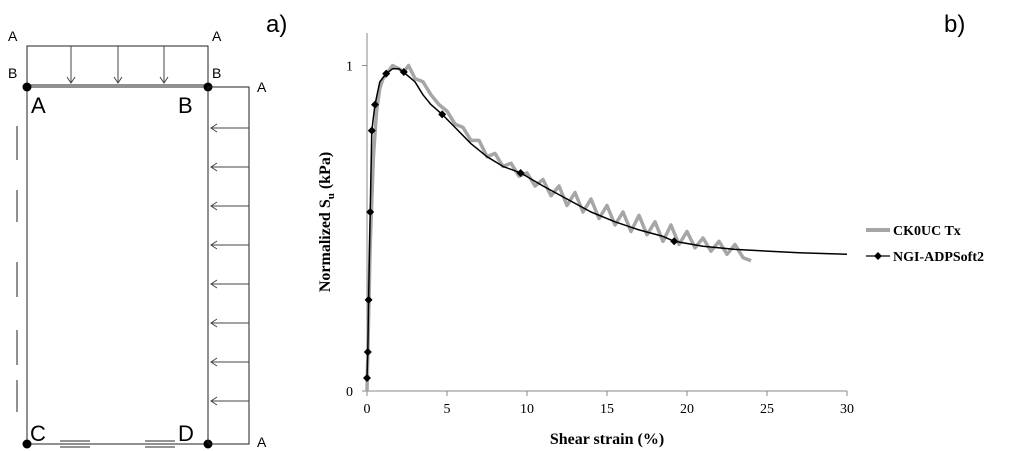 The image size is (1017, 451). Describe the element at coordinates (117, 444) in the screenshot. I see `bottom-roller-marks` at that location.